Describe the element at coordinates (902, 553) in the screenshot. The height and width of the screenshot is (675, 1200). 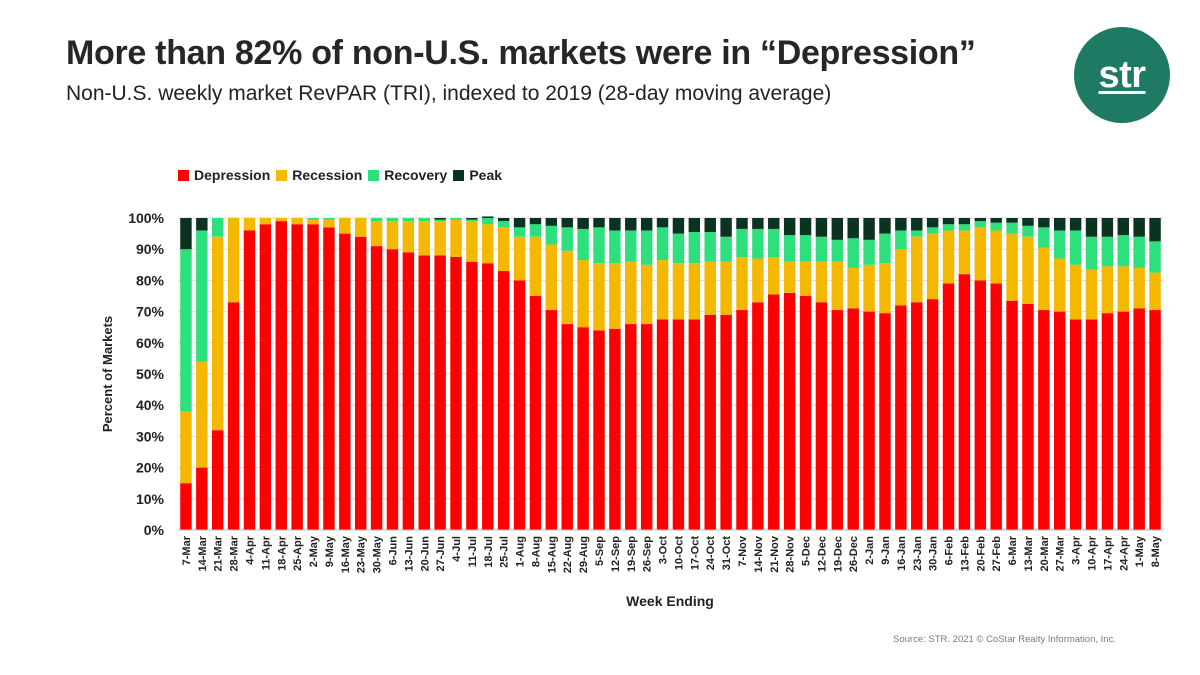
I see `x-tick-label: 16-Jan` at that location.